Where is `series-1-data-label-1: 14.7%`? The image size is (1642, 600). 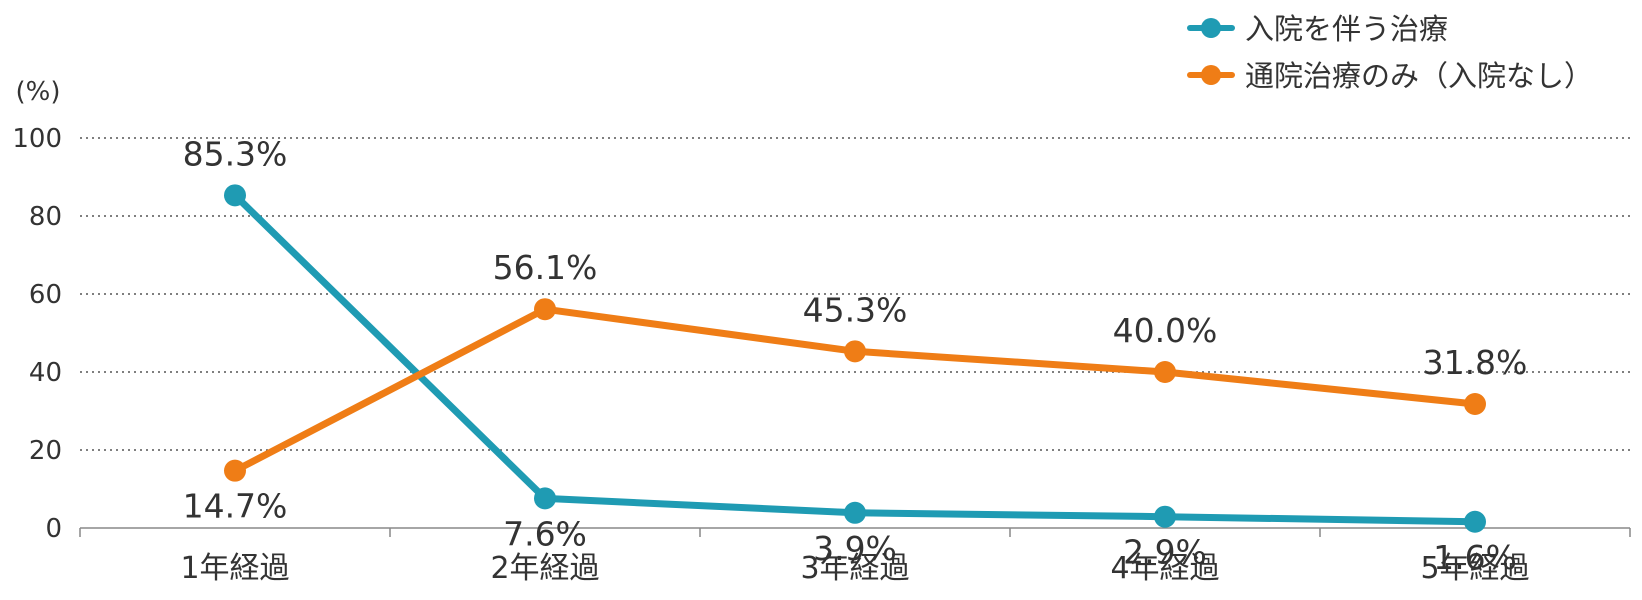
series-1-data-label-1: 14.7% is located at coordinates (235, 506).